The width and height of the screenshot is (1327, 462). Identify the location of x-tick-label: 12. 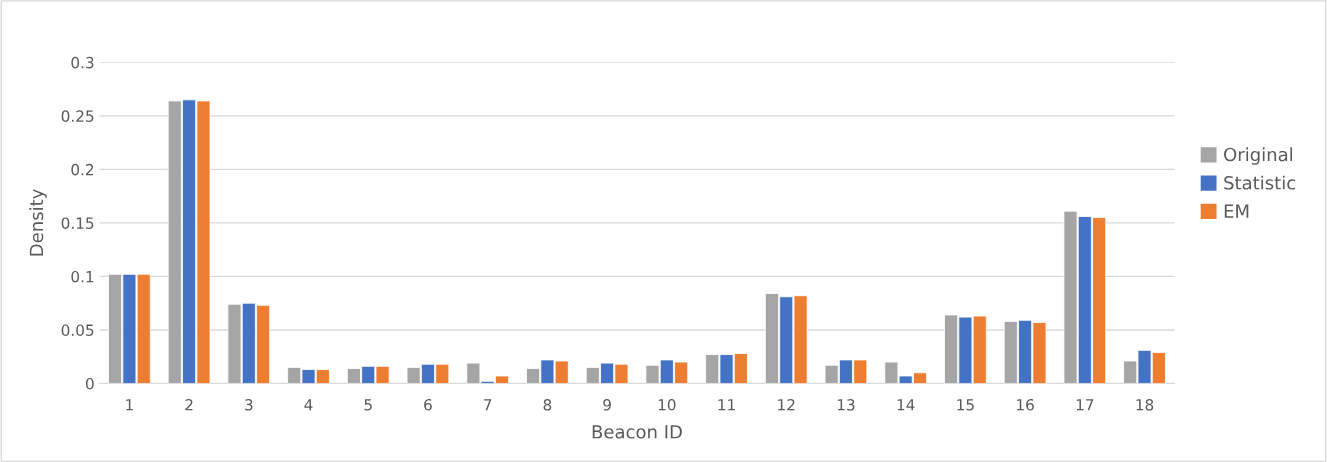
(786, 405).